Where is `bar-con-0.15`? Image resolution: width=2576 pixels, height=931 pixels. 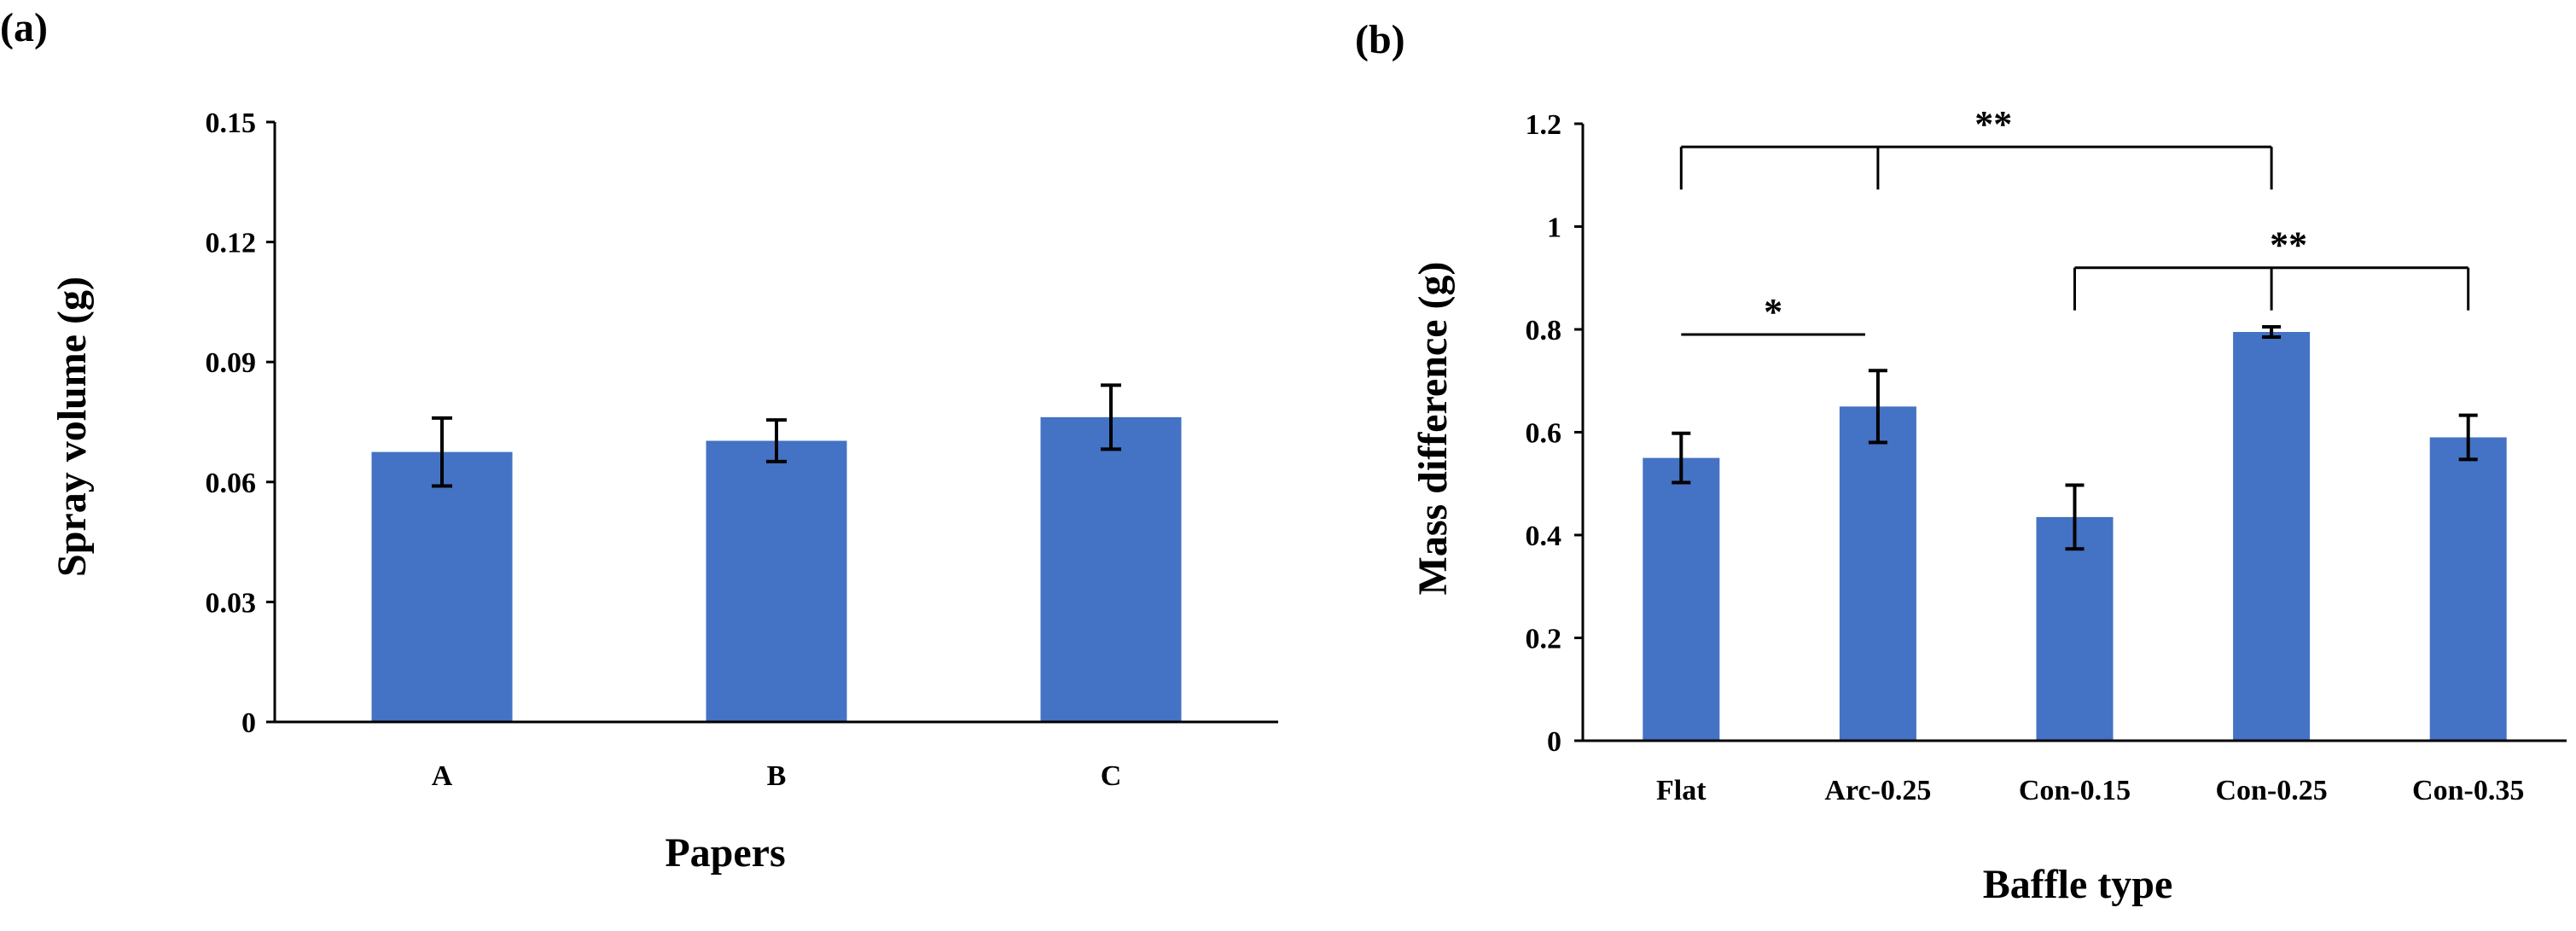 bar-con-0.15 is located at coordinates (2075, 629).